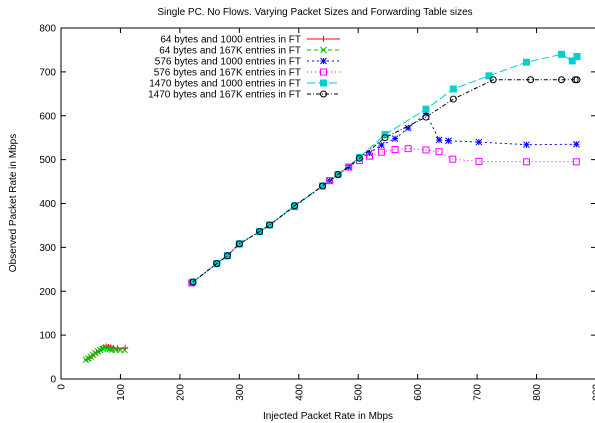 The width and height of the screenshot is (595, 423). What do you see at coordinates (47, 336) in the screenshot?
I see `y-tick-label: 100` at bounding box center [47, 336].